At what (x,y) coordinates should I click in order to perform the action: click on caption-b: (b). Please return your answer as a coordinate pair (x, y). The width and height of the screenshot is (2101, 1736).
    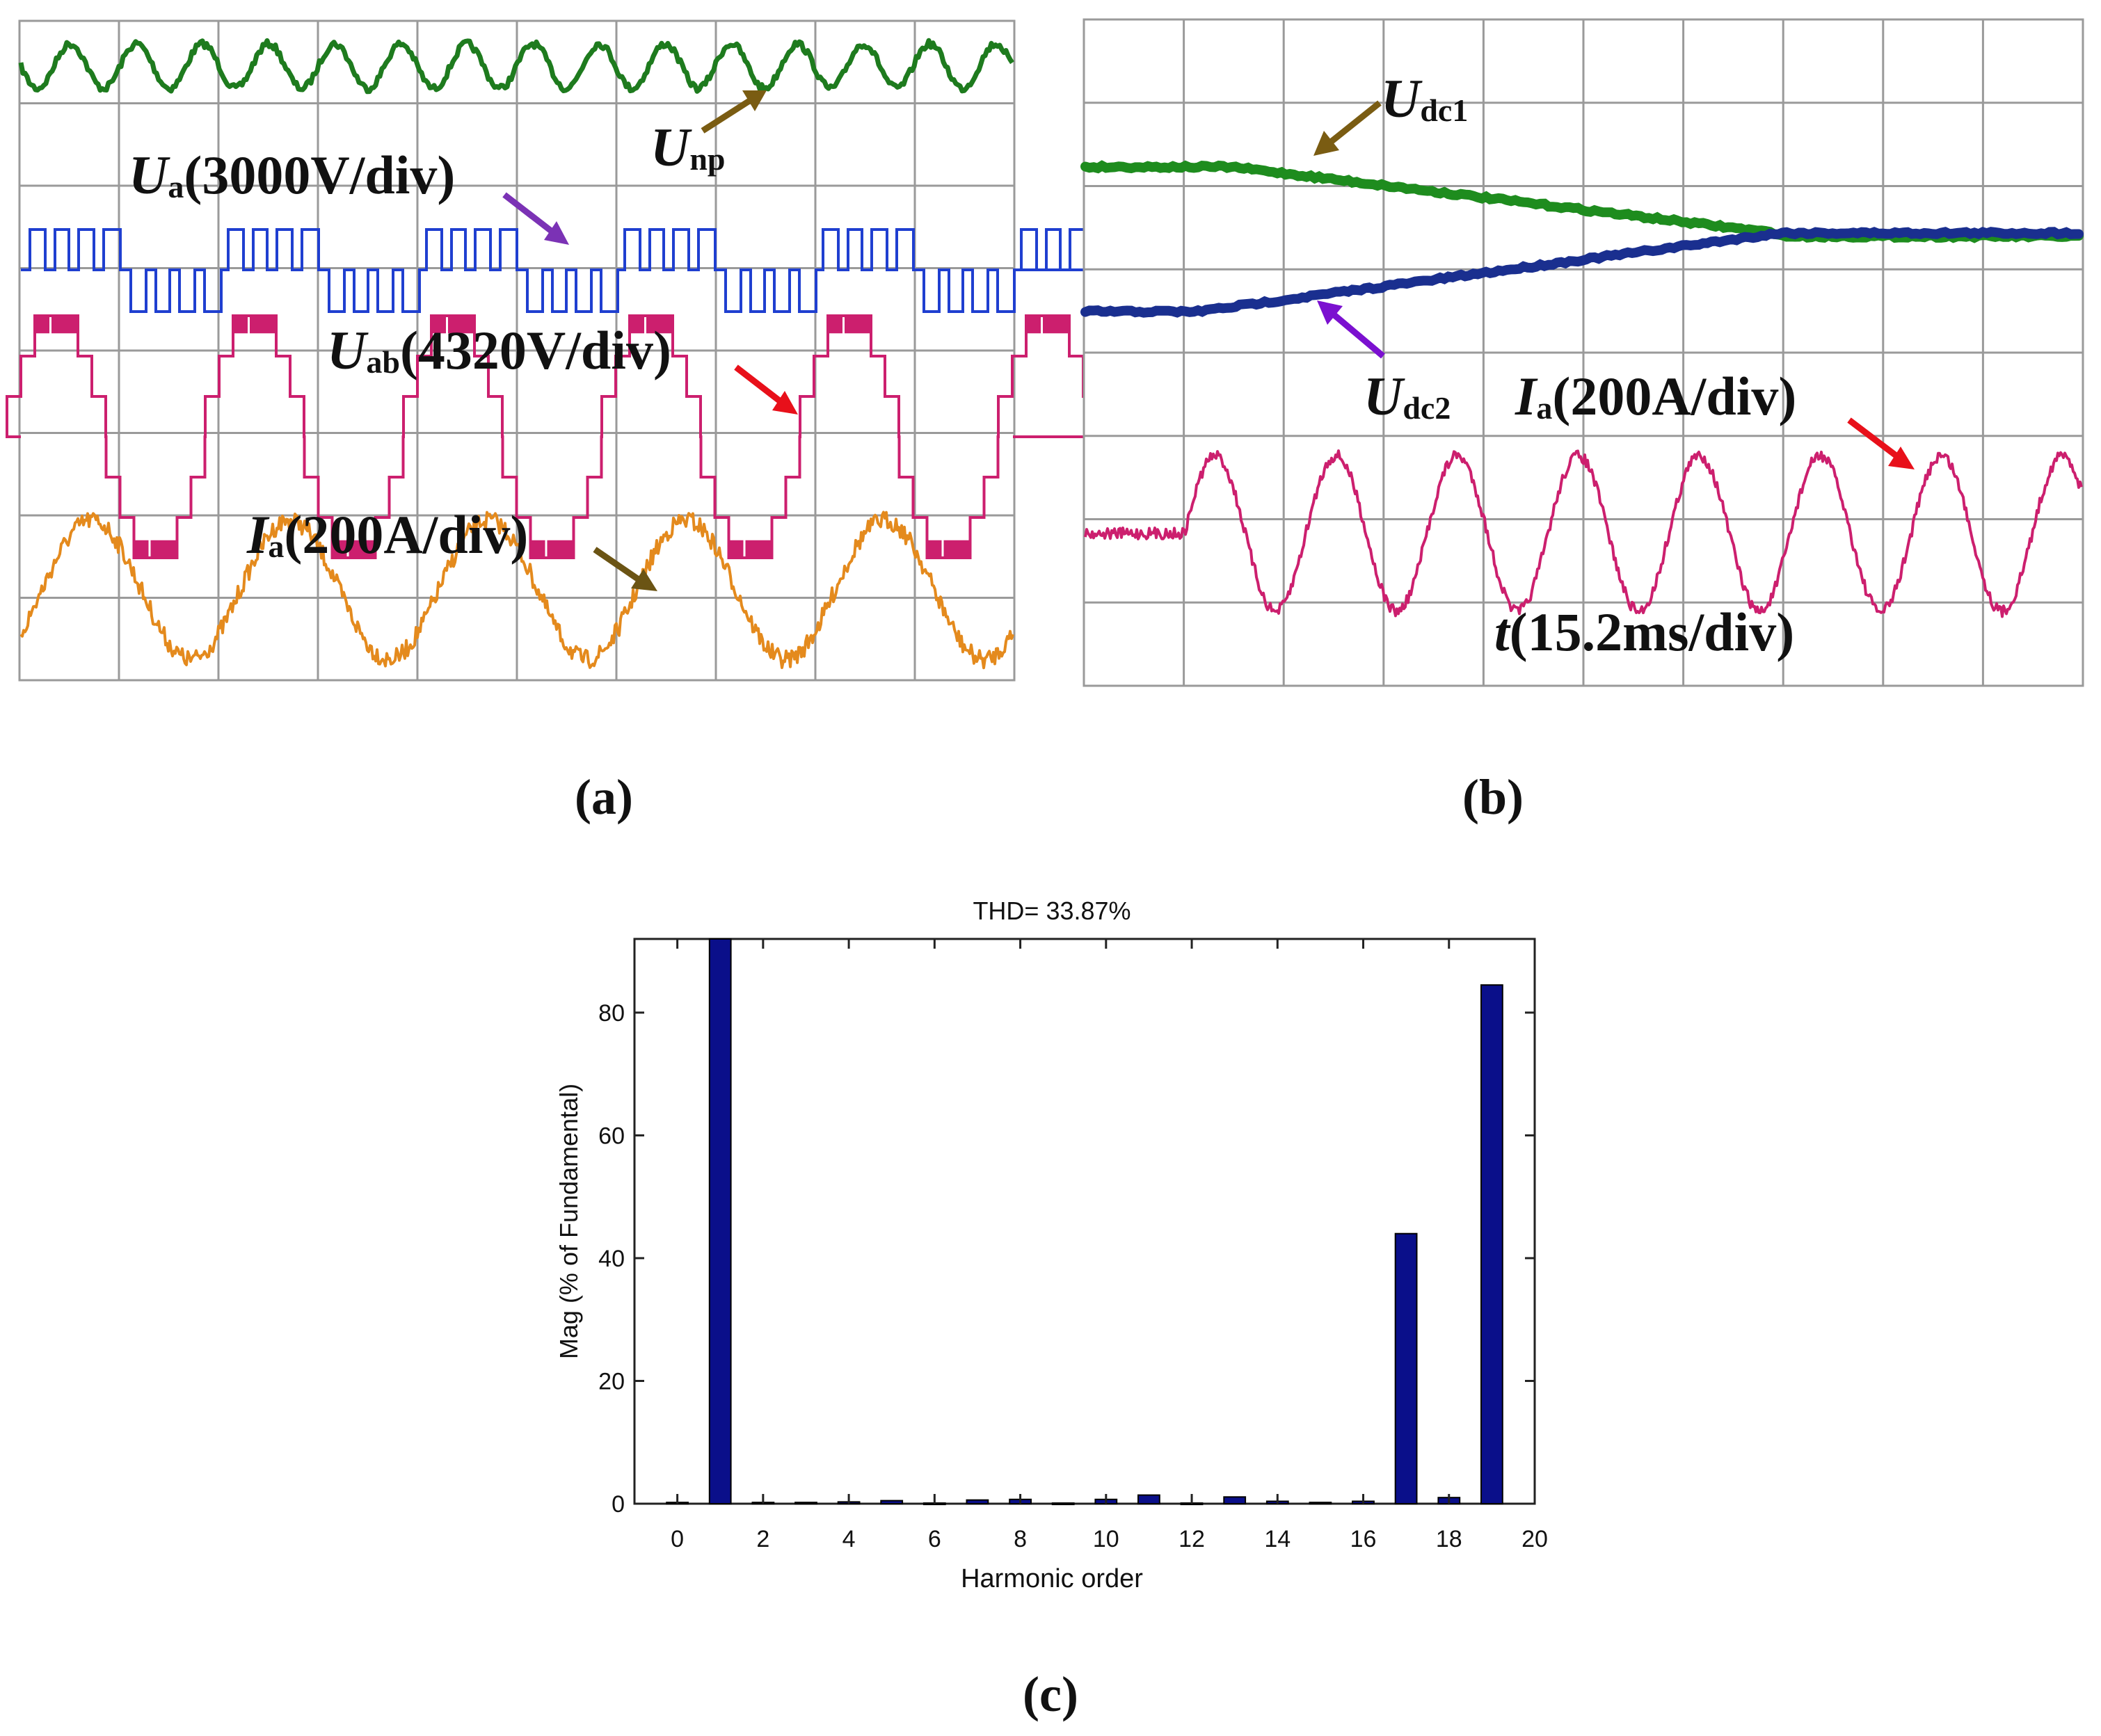
    Looking at the image, I should click on (1493, 797).